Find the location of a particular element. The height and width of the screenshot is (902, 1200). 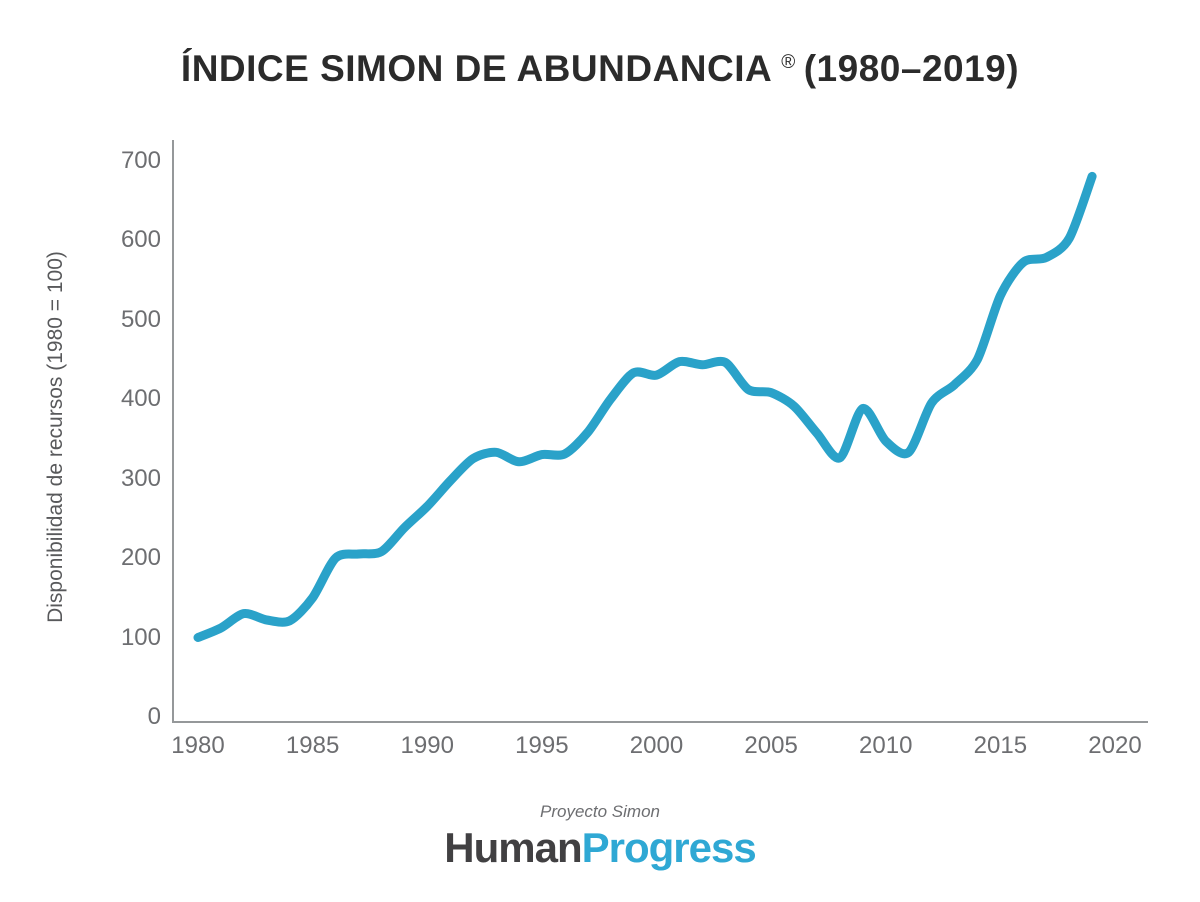

y-tick-label: 500 is located at coordinates (140, 319).